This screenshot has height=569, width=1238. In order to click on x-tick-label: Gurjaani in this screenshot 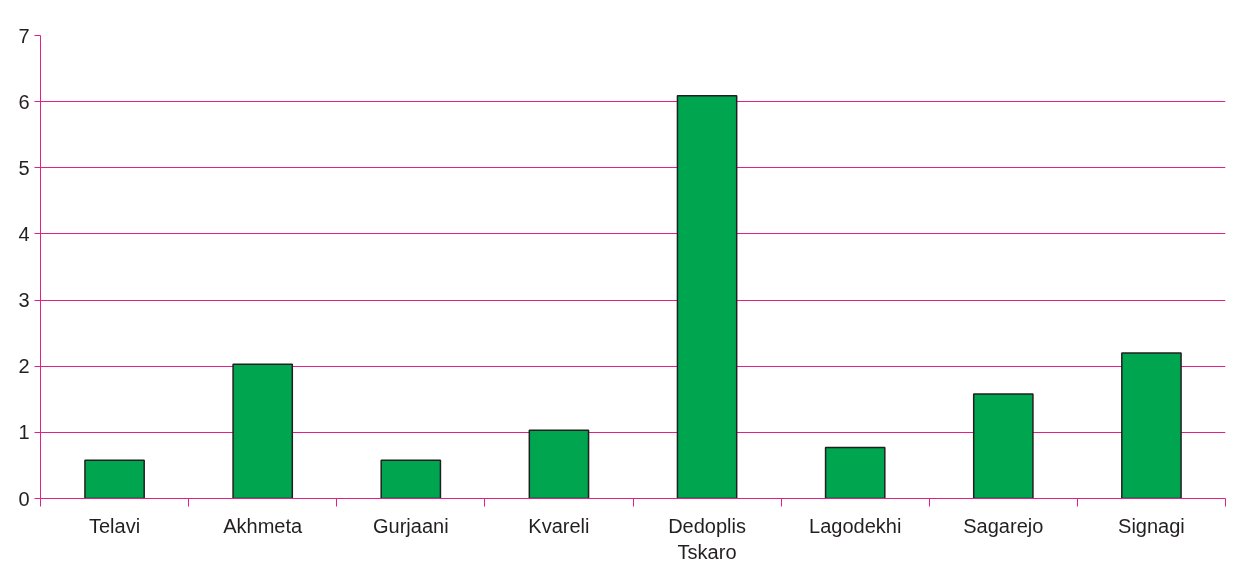, I will do `click(411, 525)`.